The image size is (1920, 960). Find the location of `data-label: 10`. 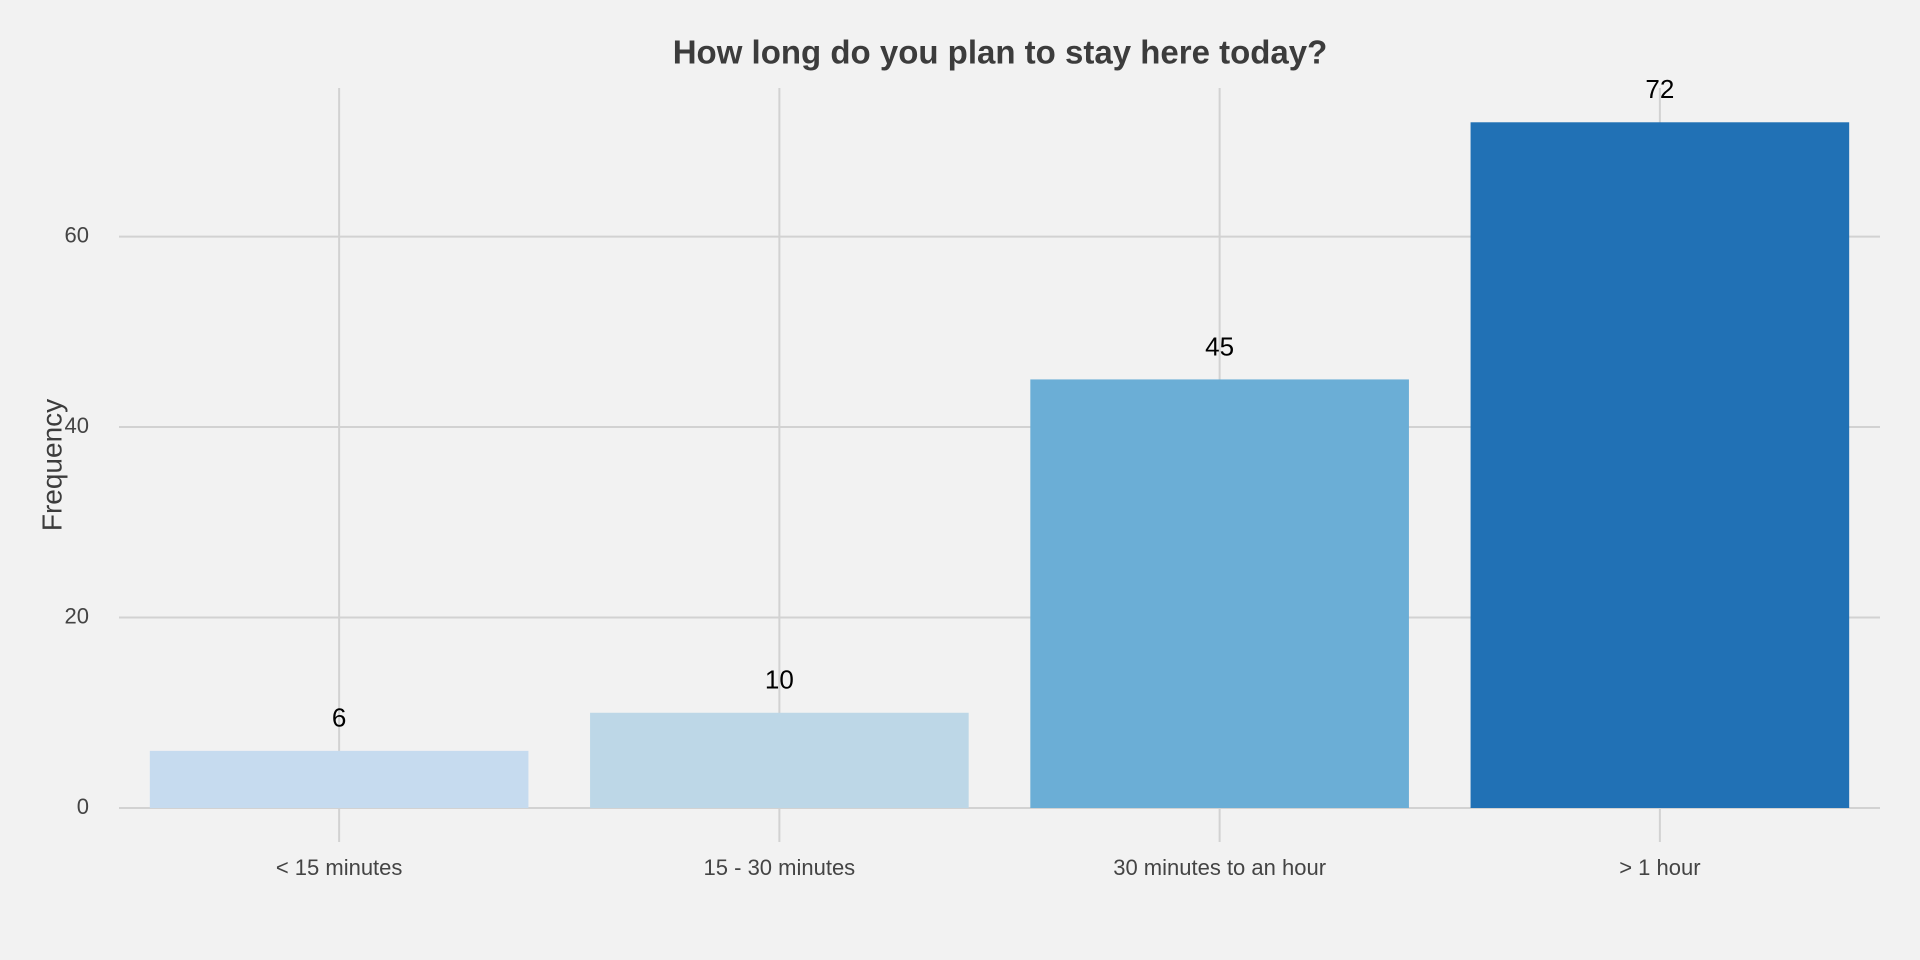

data-label: 10 is located at coordinates (779, 680).